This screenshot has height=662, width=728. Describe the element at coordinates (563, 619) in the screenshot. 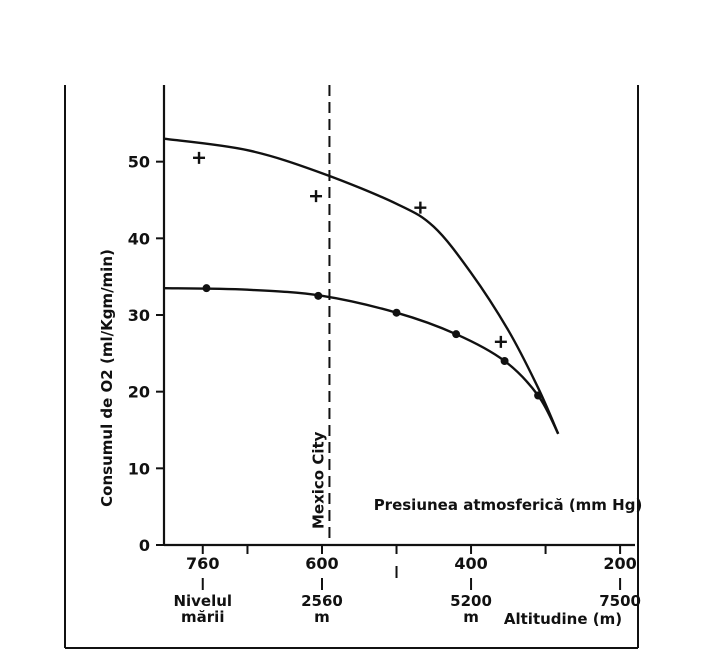

I see `altitude-axis-label: Altitudine (m)` at that location.